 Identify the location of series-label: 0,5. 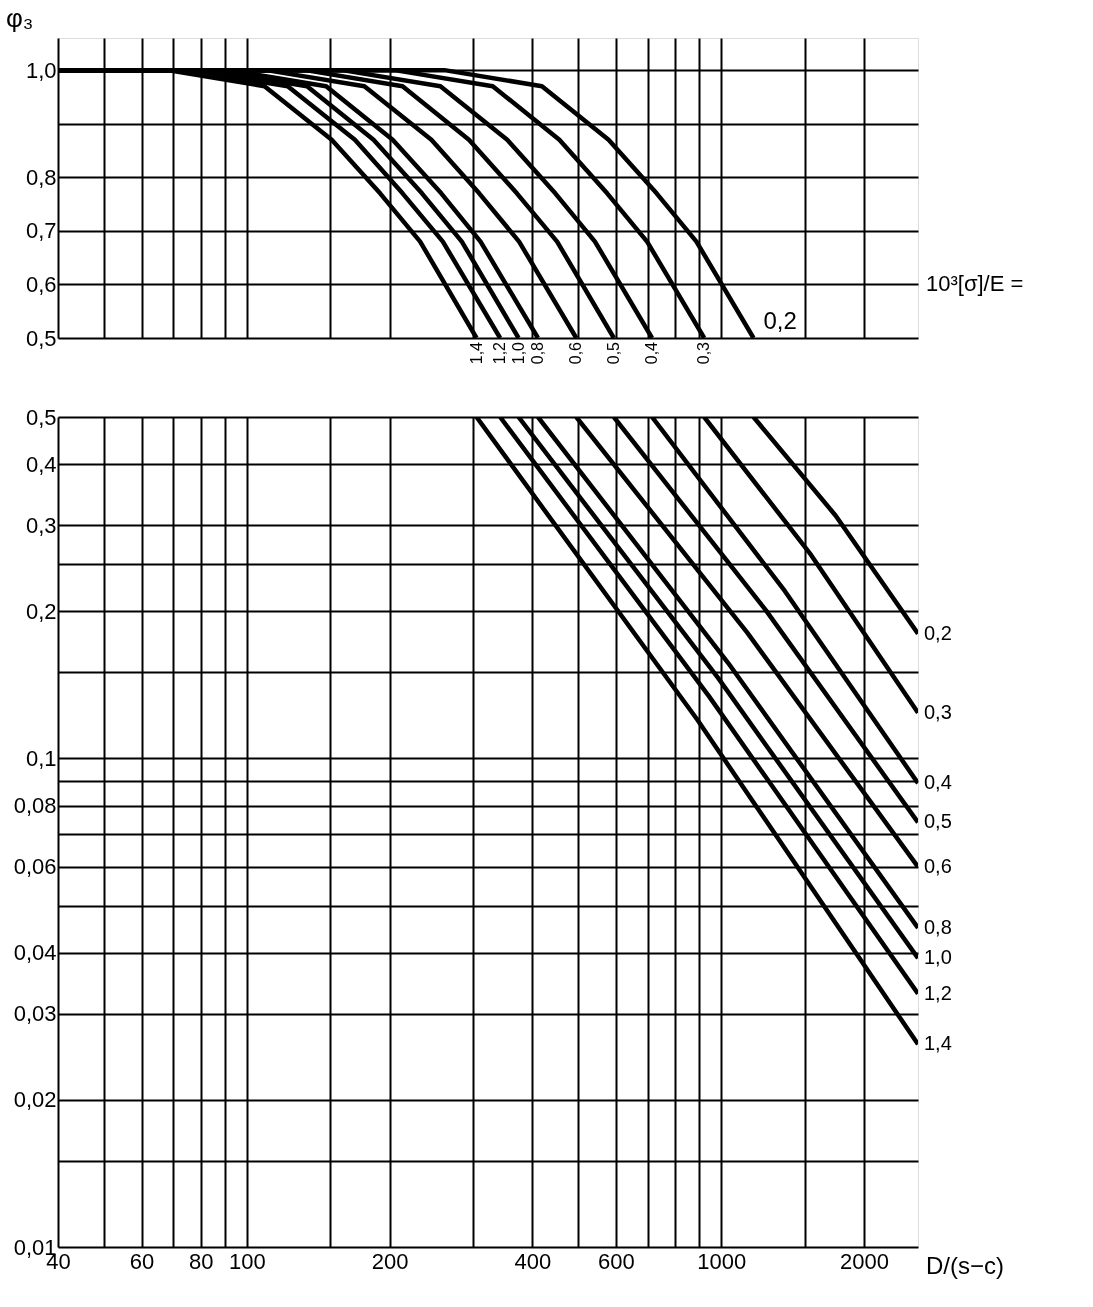
(938, 821).